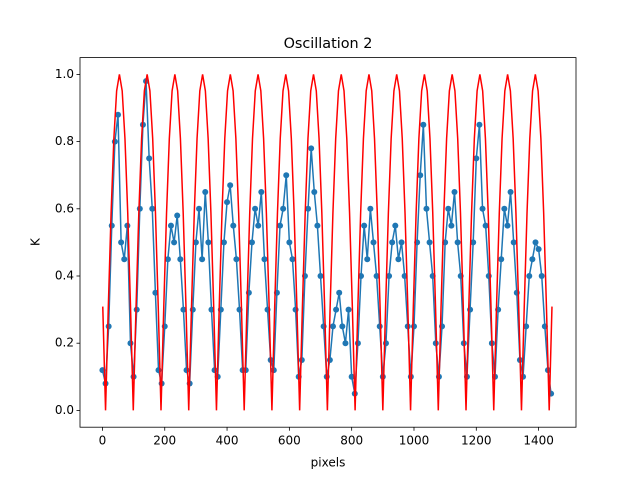  What do you see at coordinates (64, 74) in the screenshot?
I see `y-tick-label: 1.0` at bounding box center [64, 74].